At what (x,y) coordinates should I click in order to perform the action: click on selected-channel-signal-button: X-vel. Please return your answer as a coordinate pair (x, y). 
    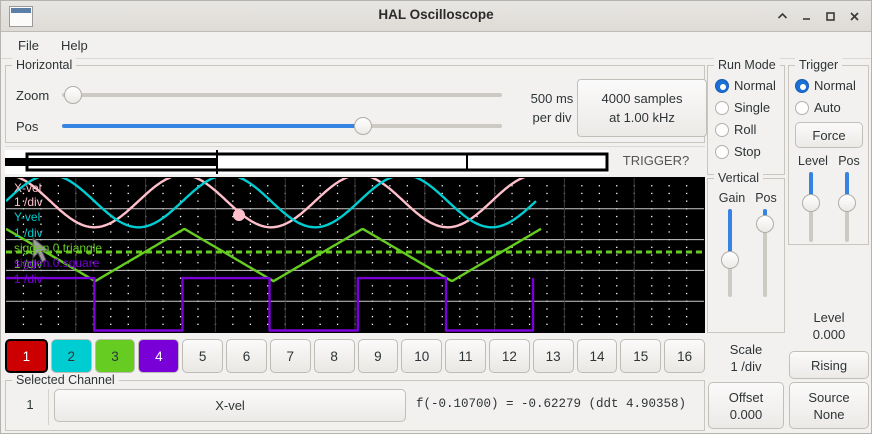
    Looking at the image, I should click on (230, 405).